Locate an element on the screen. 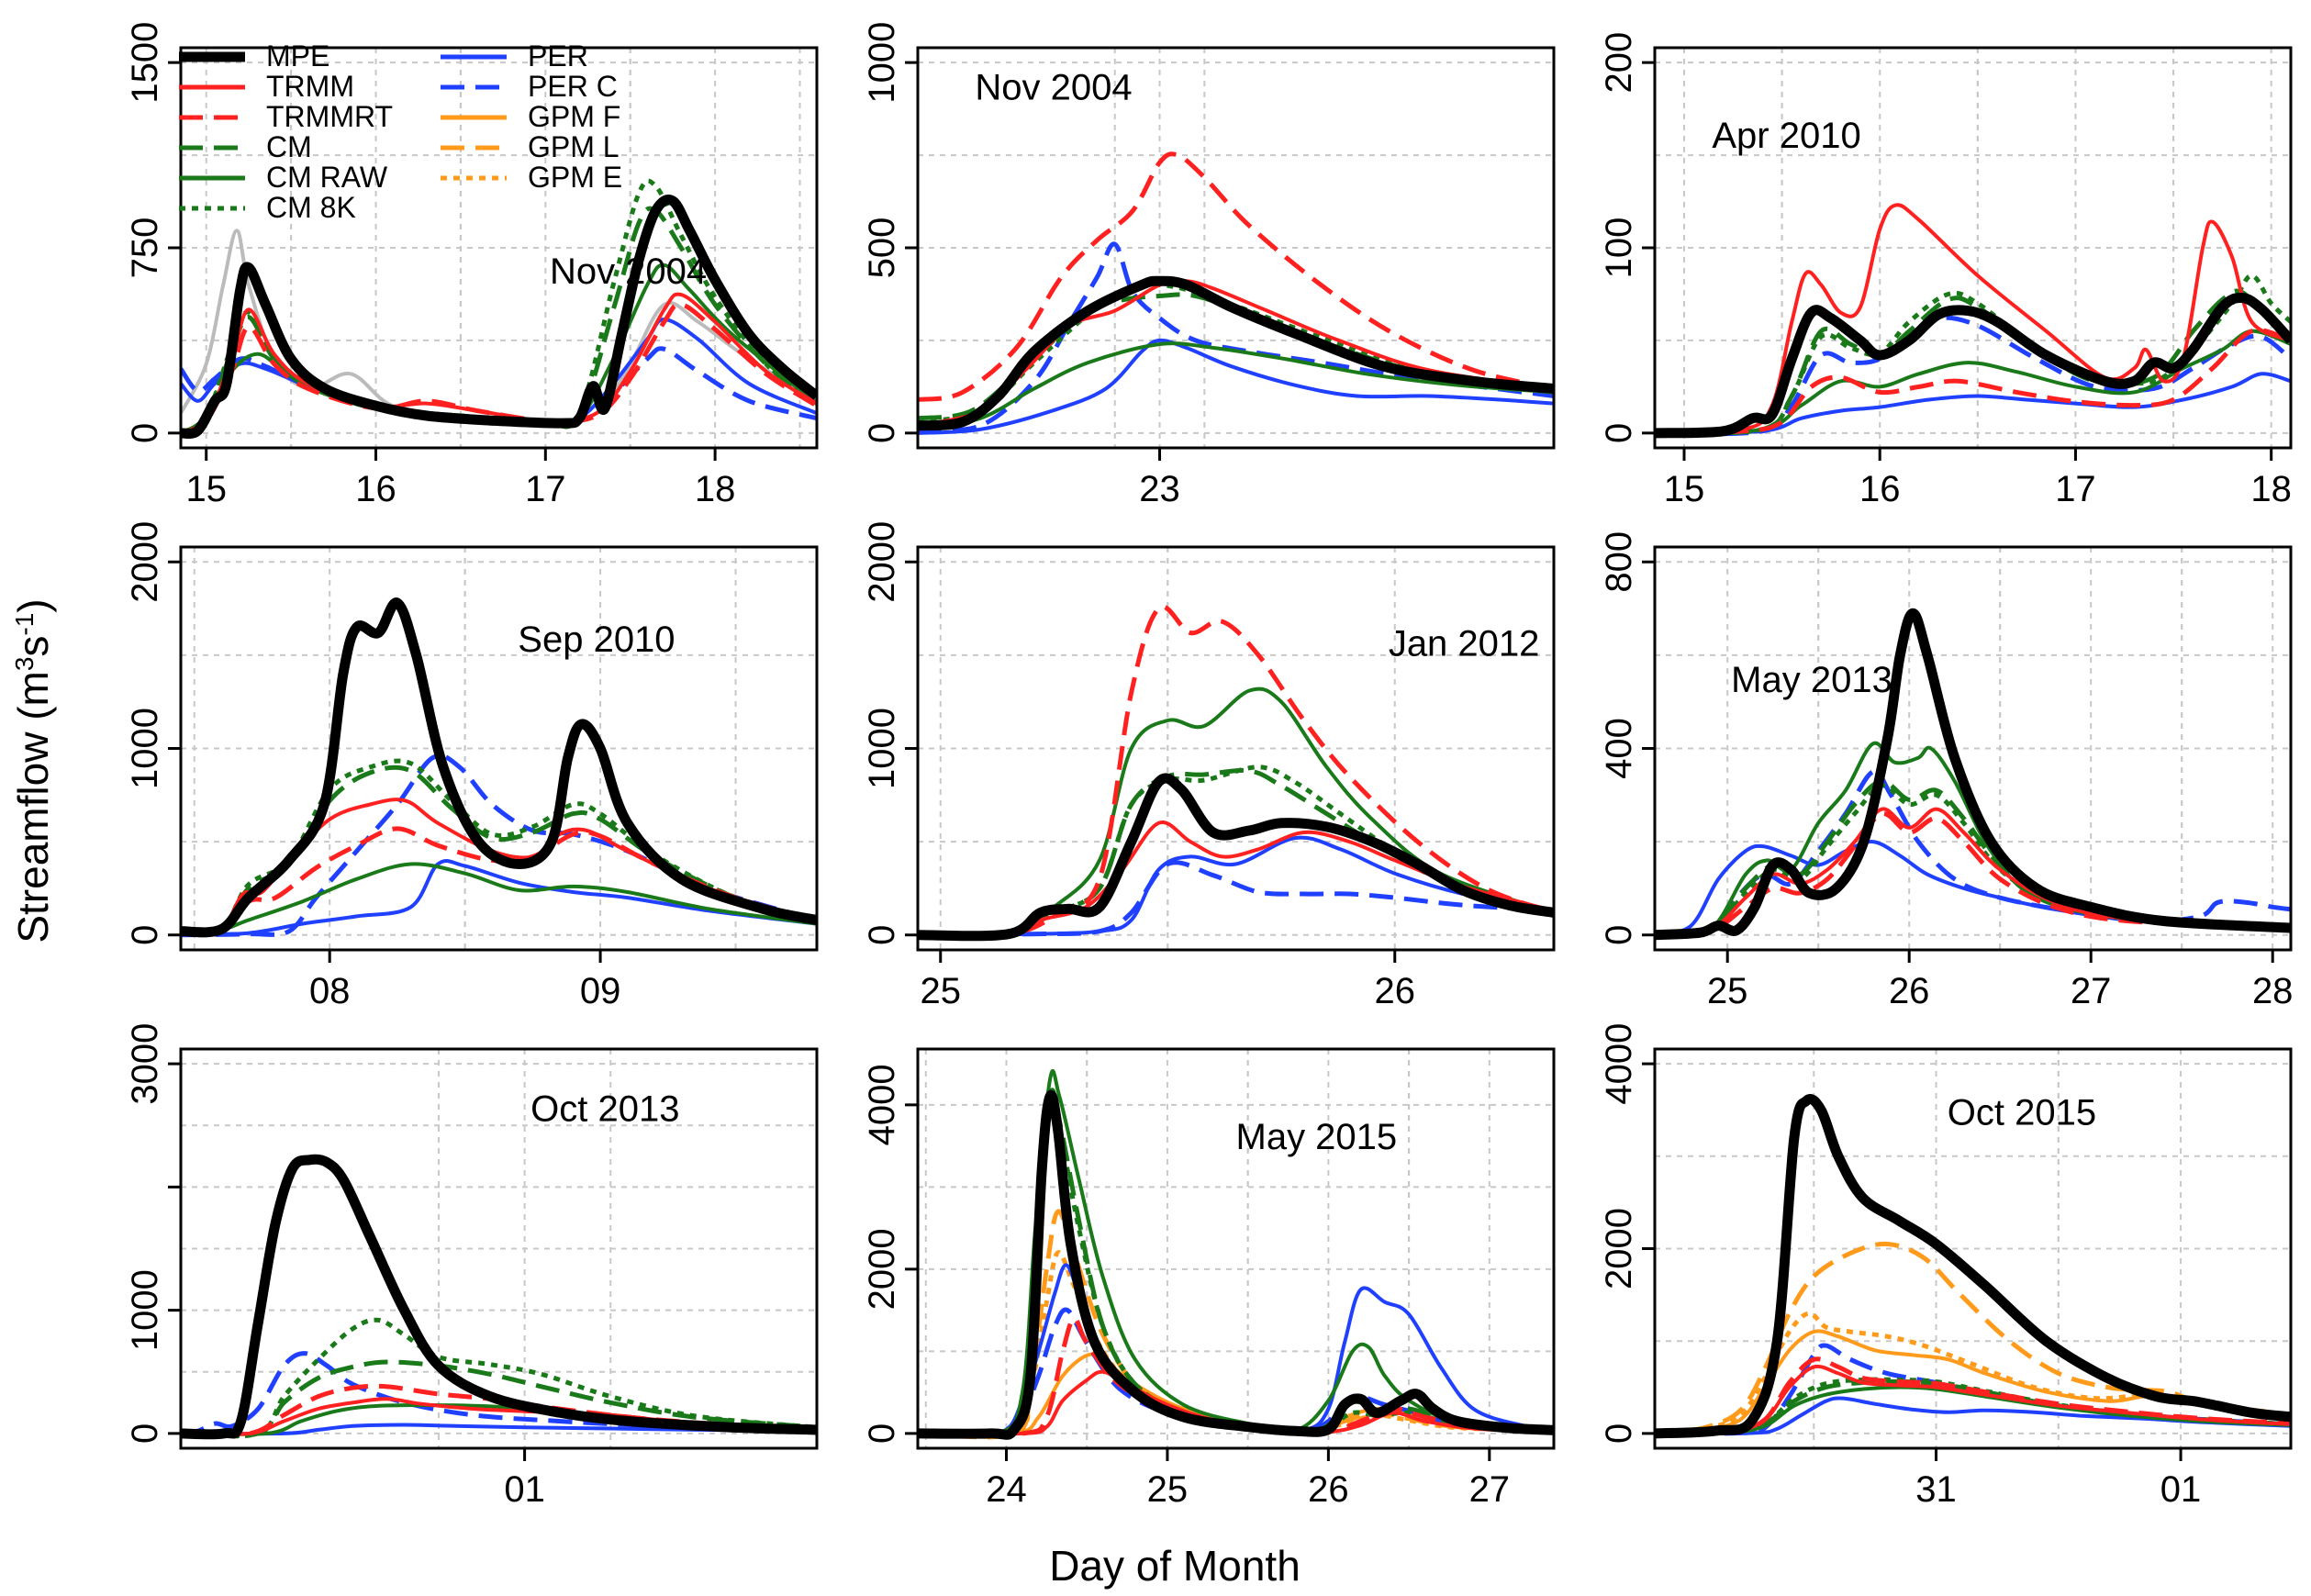 This screenshot has height=1596, width=2311. series-line-trmmrt is located at coordinates (1973, 382).